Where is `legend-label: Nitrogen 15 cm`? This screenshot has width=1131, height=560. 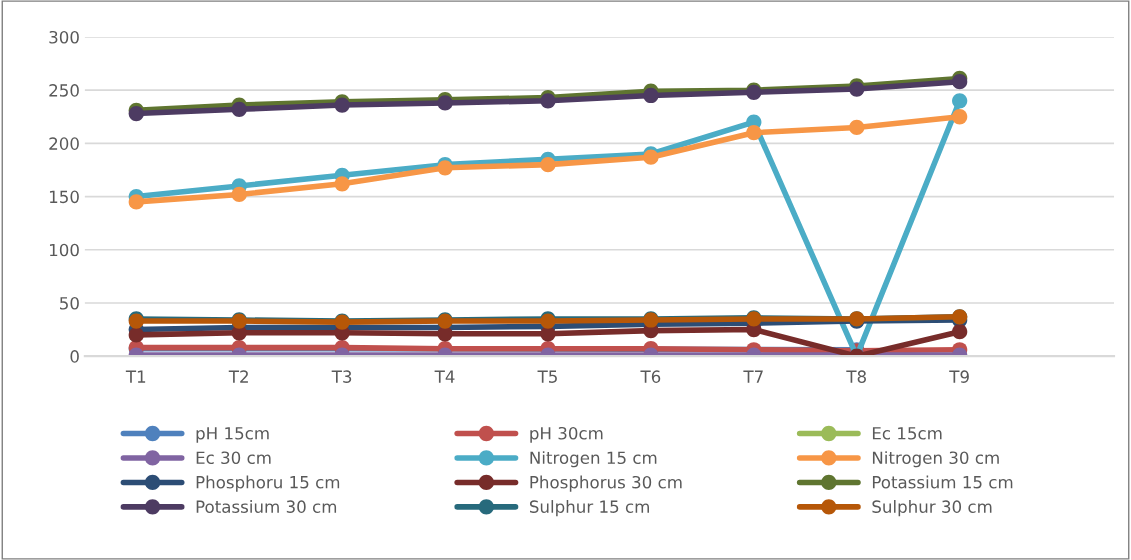
legend-label: Nitrogen 15 cm is located at coordinates (593, 459).